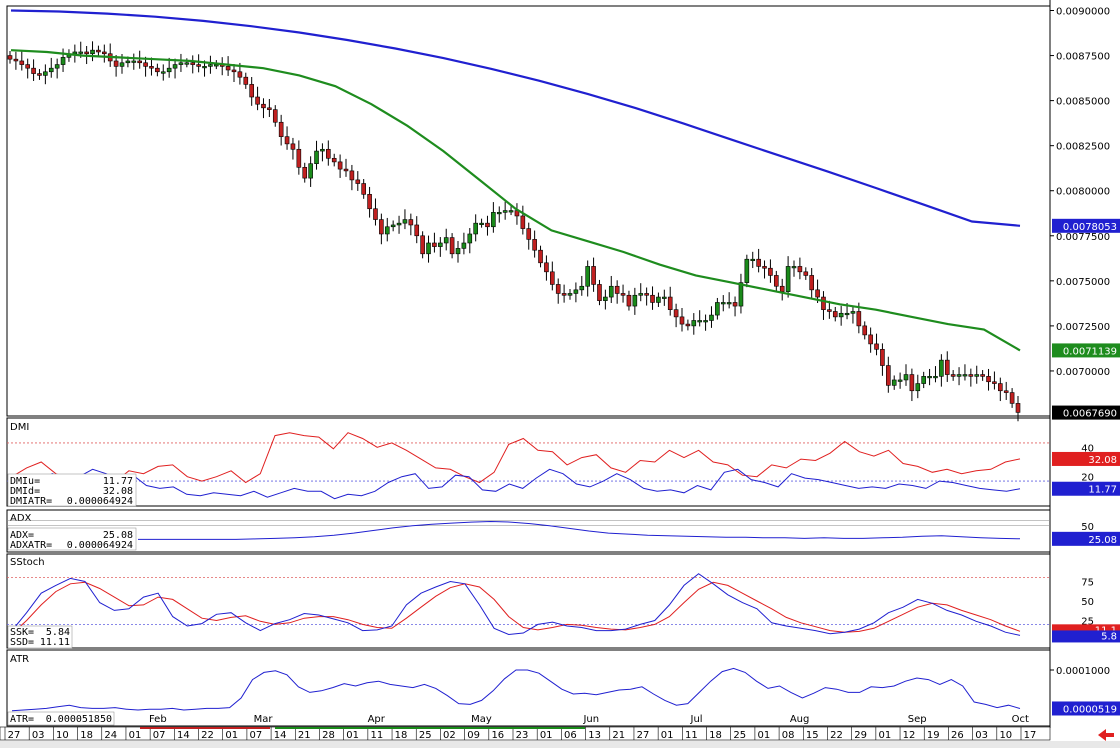  I want to click on atr-readout-box, so click(61, 718).